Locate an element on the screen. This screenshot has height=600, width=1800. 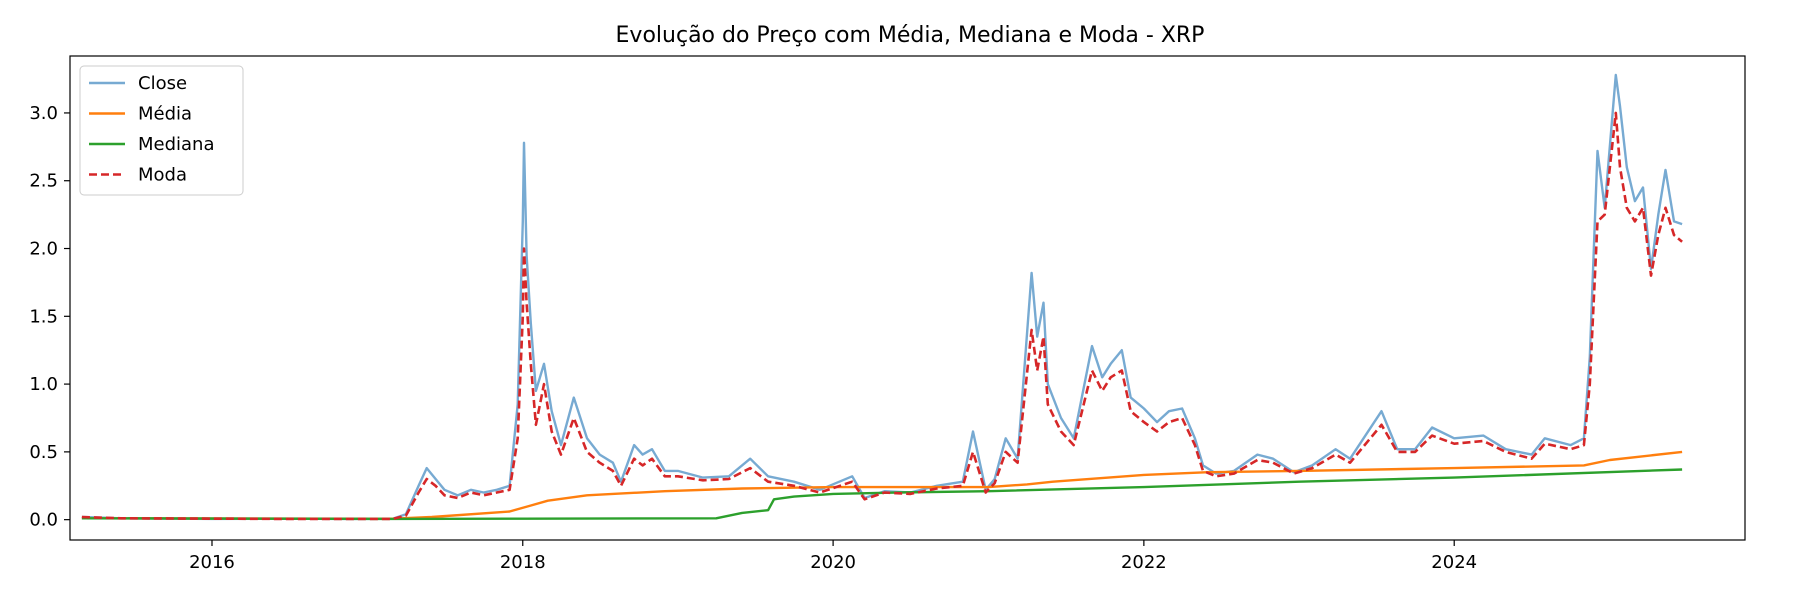
y-tick-label-0: 0.0 is located at coordinates (43, 520).